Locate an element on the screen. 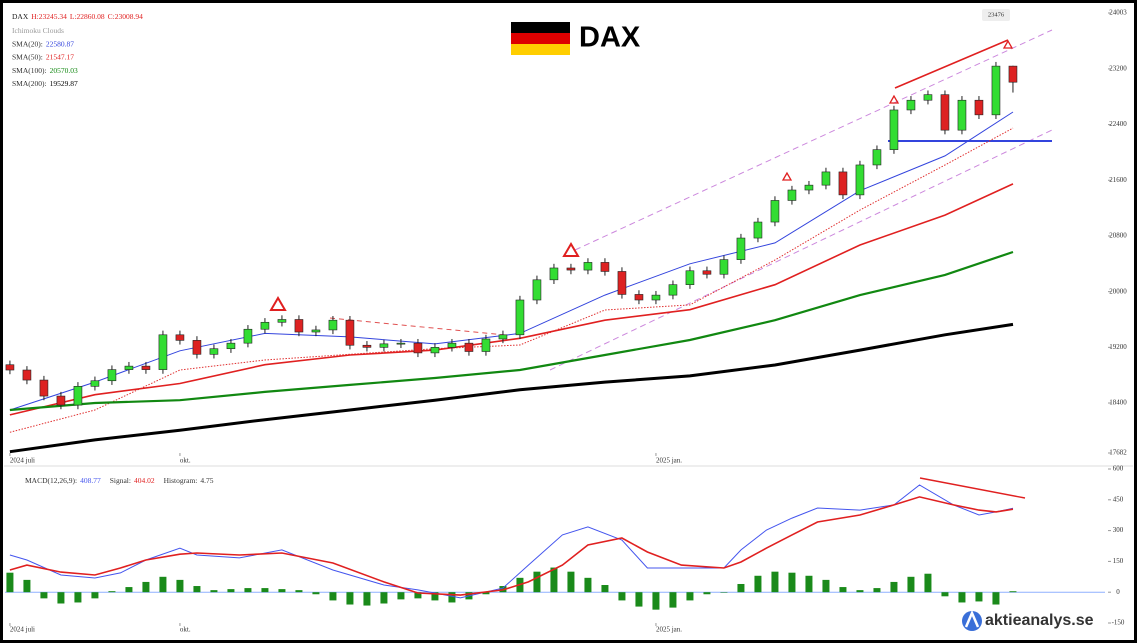 This screenshot has height=643, width=1137. y-tick-label: -150 is located at coordinates (1118, 623).